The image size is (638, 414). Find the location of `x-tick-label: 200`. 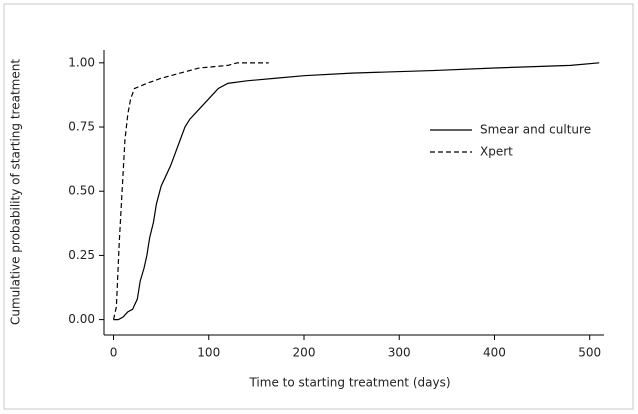

x-tick-label: 200 is located at coordinates (304, 353).